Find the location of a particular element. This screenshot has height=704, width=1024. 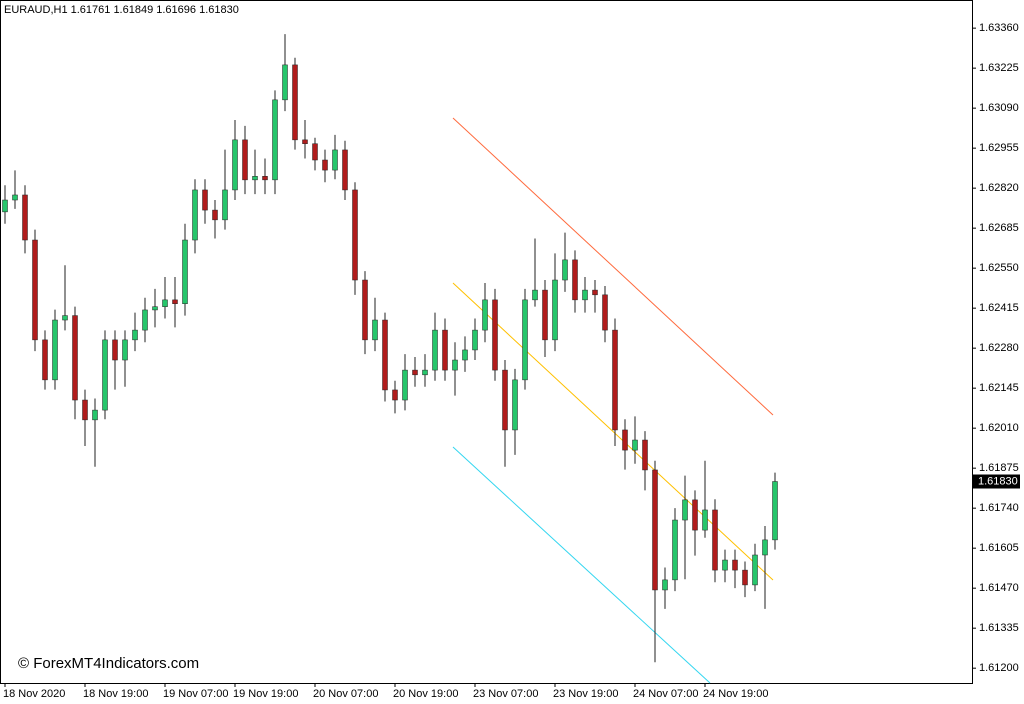

x-tick-label: 19 Nov 07:00 is located at coordinates (195, 694).